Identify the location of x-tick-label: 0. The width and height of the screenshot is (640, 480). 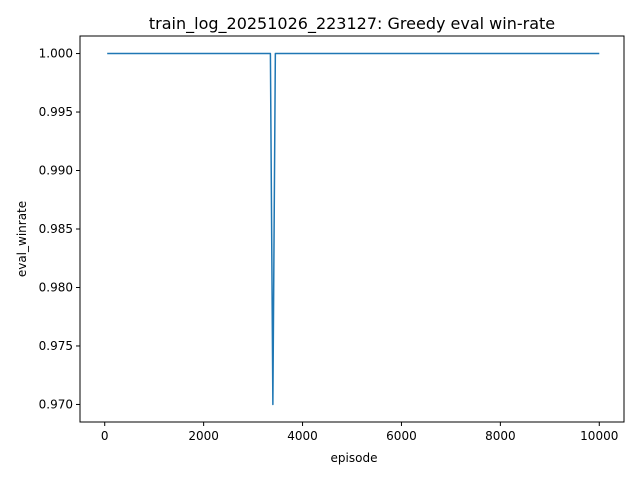
(105, 436).